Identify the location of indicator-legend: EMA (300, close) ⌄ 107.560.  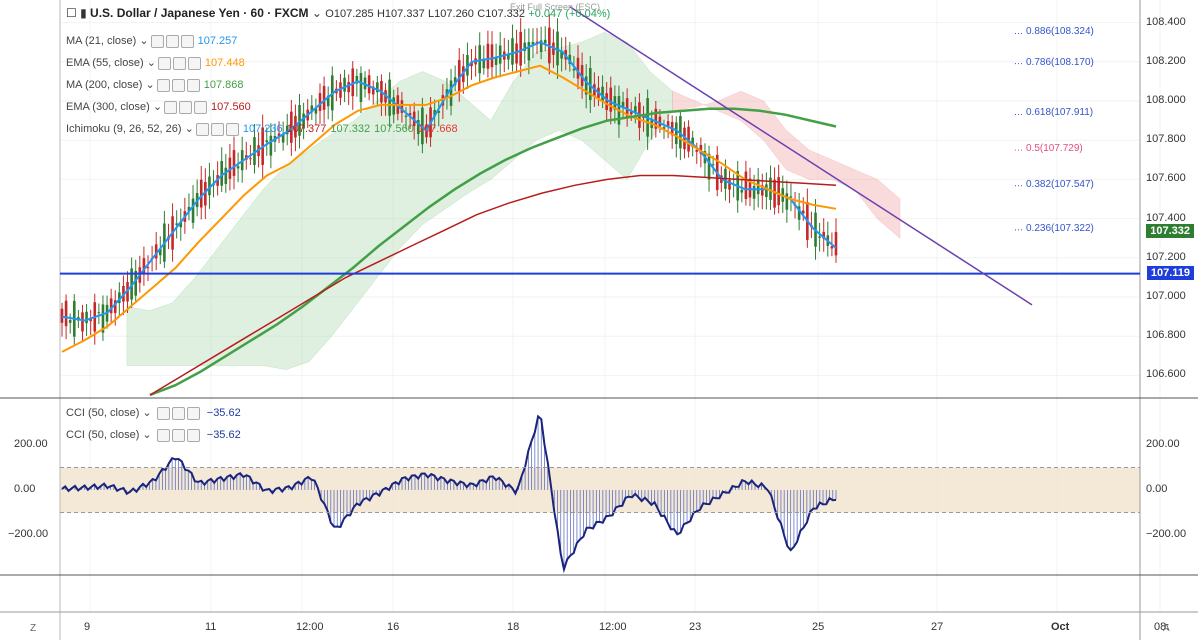
(158, 107).